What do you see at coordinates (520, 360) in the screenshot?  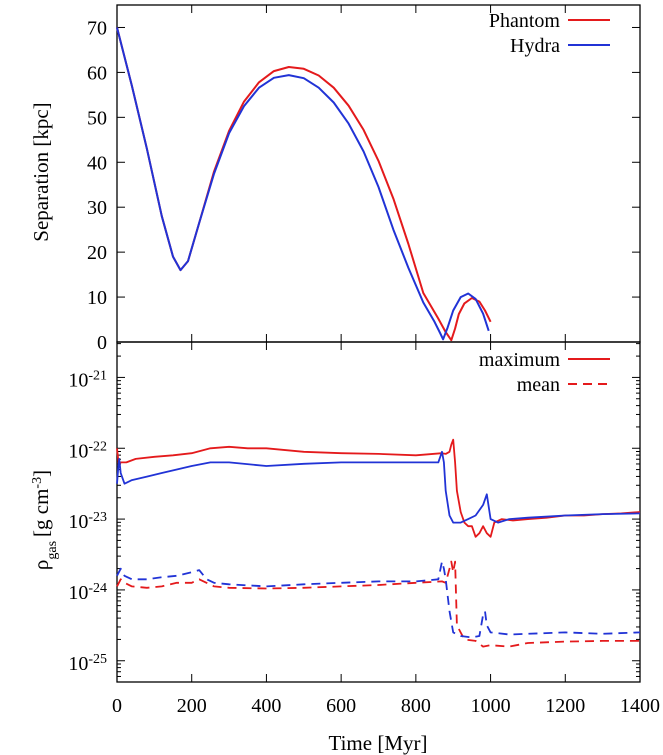 I see `legend-label-maximum: maximum` at bounding box center [520, 360].